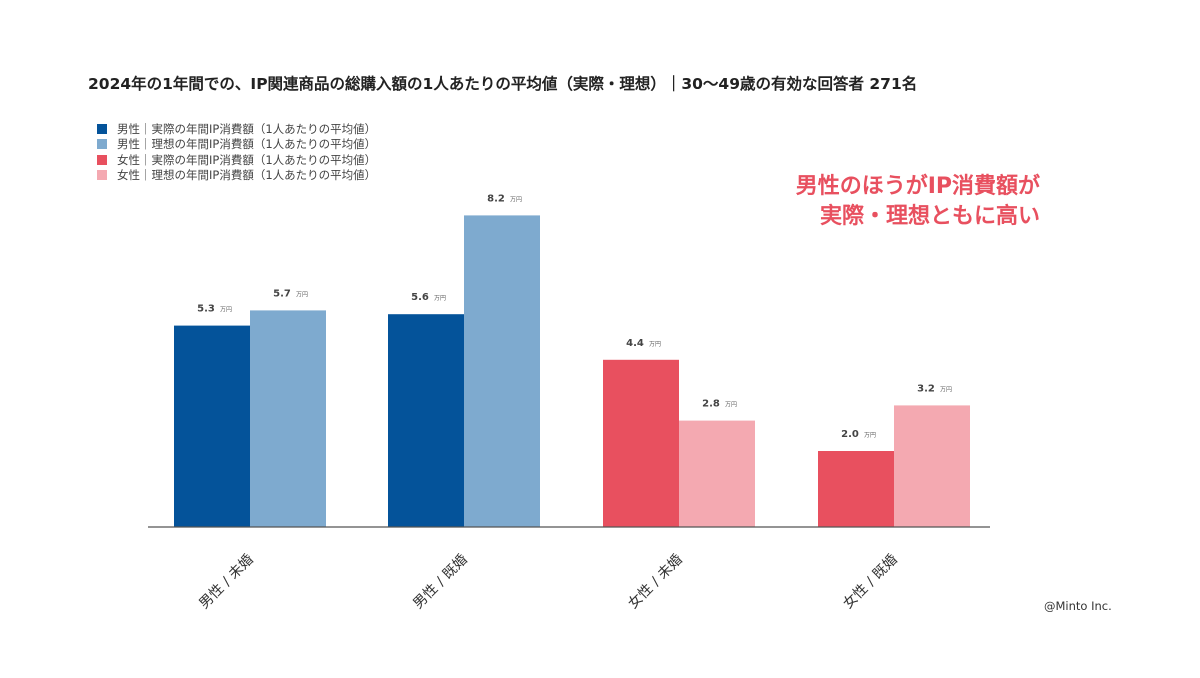 The image size is (1200, 678). Describe the element at coordinates (1078, 606) in the screenshot. I see `credit: @Minto Inc.` at that location.